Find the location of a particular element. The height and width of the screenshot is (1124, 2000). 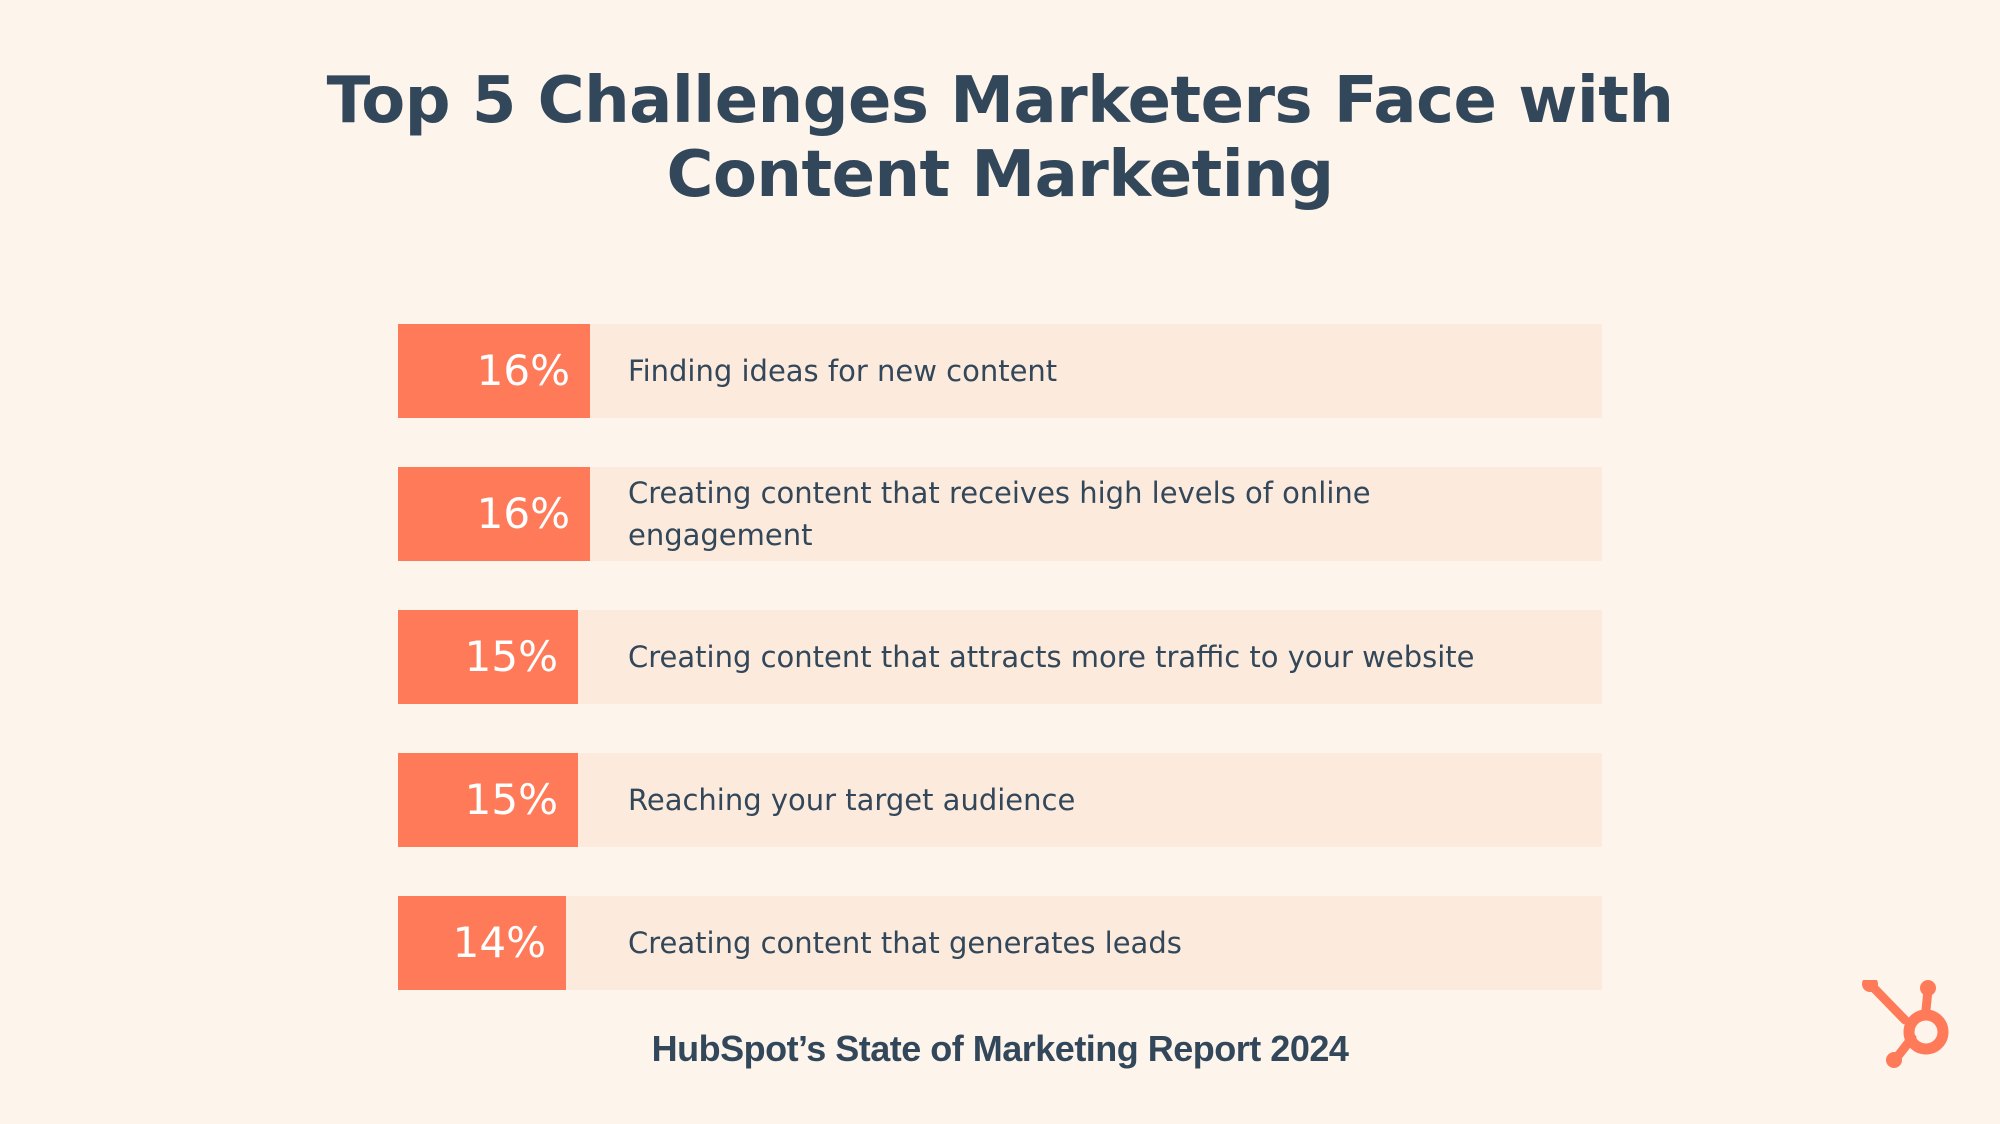

bar-category-label: Creating content that generates leads is located at coordinates (905, 943).